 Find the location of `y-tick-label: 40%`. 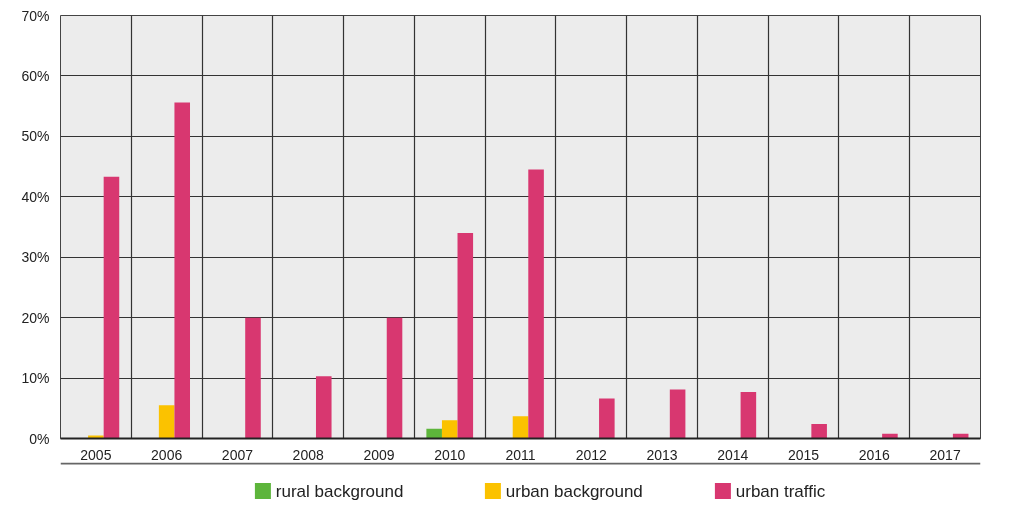

y-tick-label: 40% is located at coordinates (35, 196).